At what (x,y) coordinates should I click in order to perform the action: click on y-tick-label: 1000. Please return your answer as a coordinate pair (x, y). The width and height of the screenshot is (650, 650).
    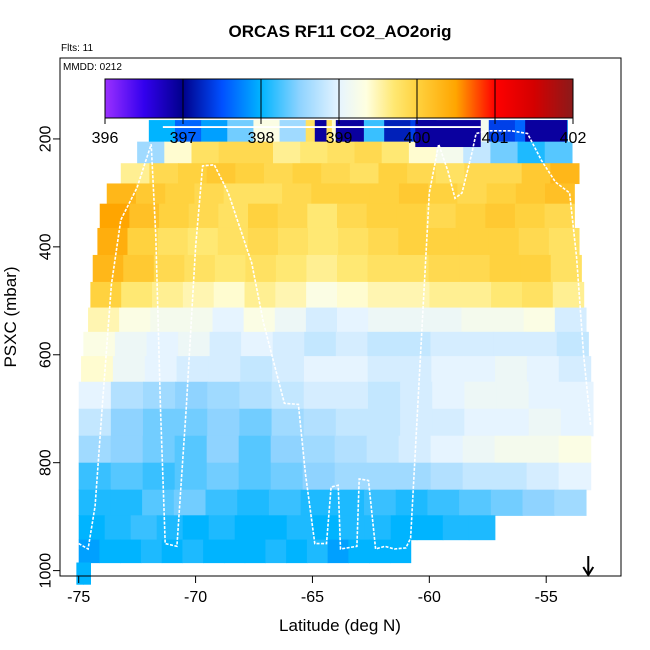
    Looking at the image, I should click on (46, 571).